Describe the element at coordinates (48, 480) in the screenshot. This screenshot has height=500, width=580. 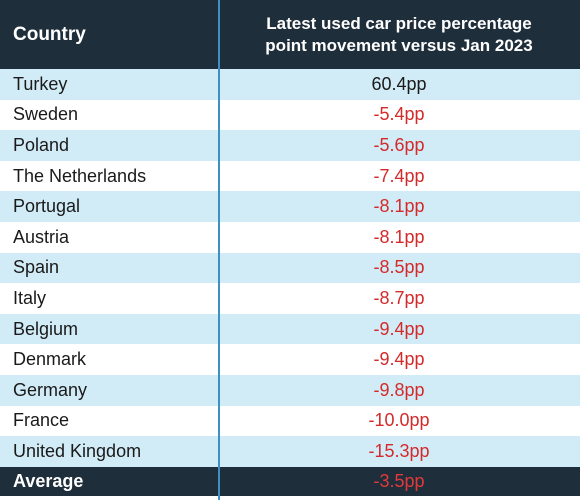
I see `footer-label: Average` at that location.